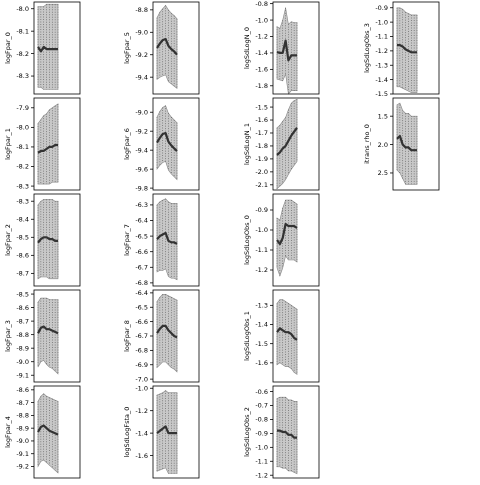 This screenshot has height=485, width=480. I want to click on y-tick-label: 2.0, so click(383, 145).